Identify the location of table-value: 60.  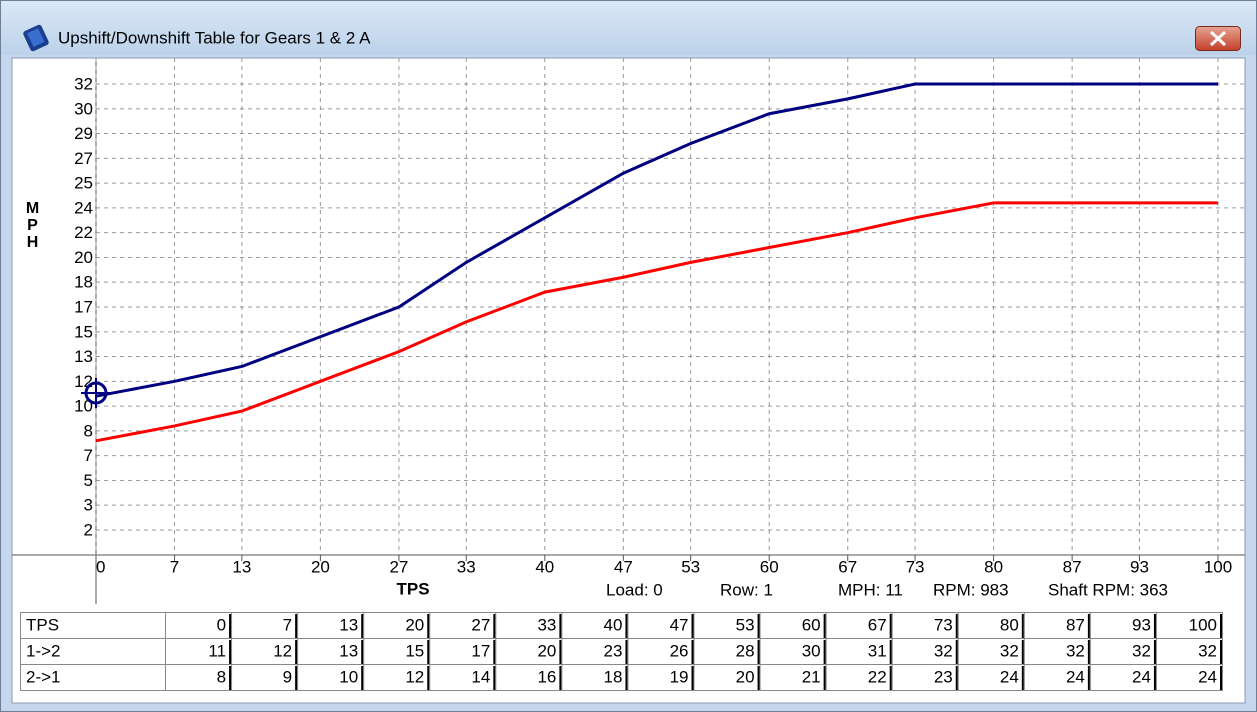
(811, 624).